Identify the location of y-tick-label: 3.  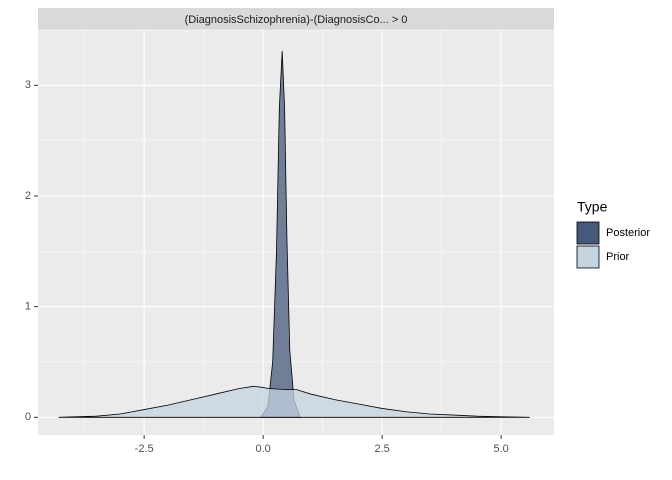
(28, 85).